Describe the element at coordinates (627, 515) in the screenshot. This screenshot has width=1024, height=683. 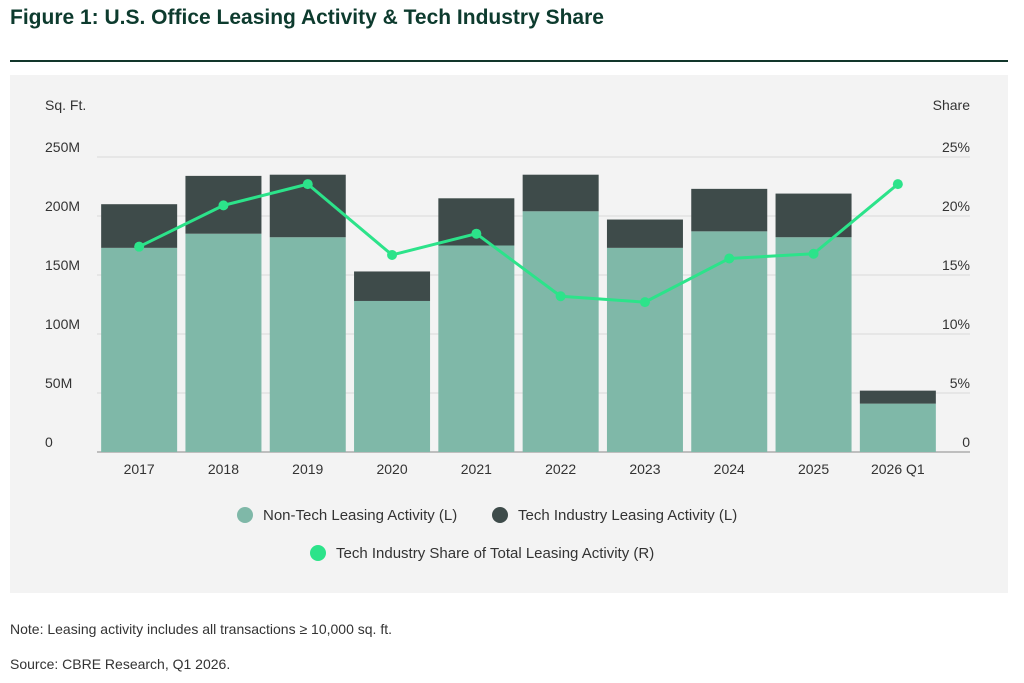
I see `legend-label-tech: Tech Industry Leasing Activity (L)` at that location.